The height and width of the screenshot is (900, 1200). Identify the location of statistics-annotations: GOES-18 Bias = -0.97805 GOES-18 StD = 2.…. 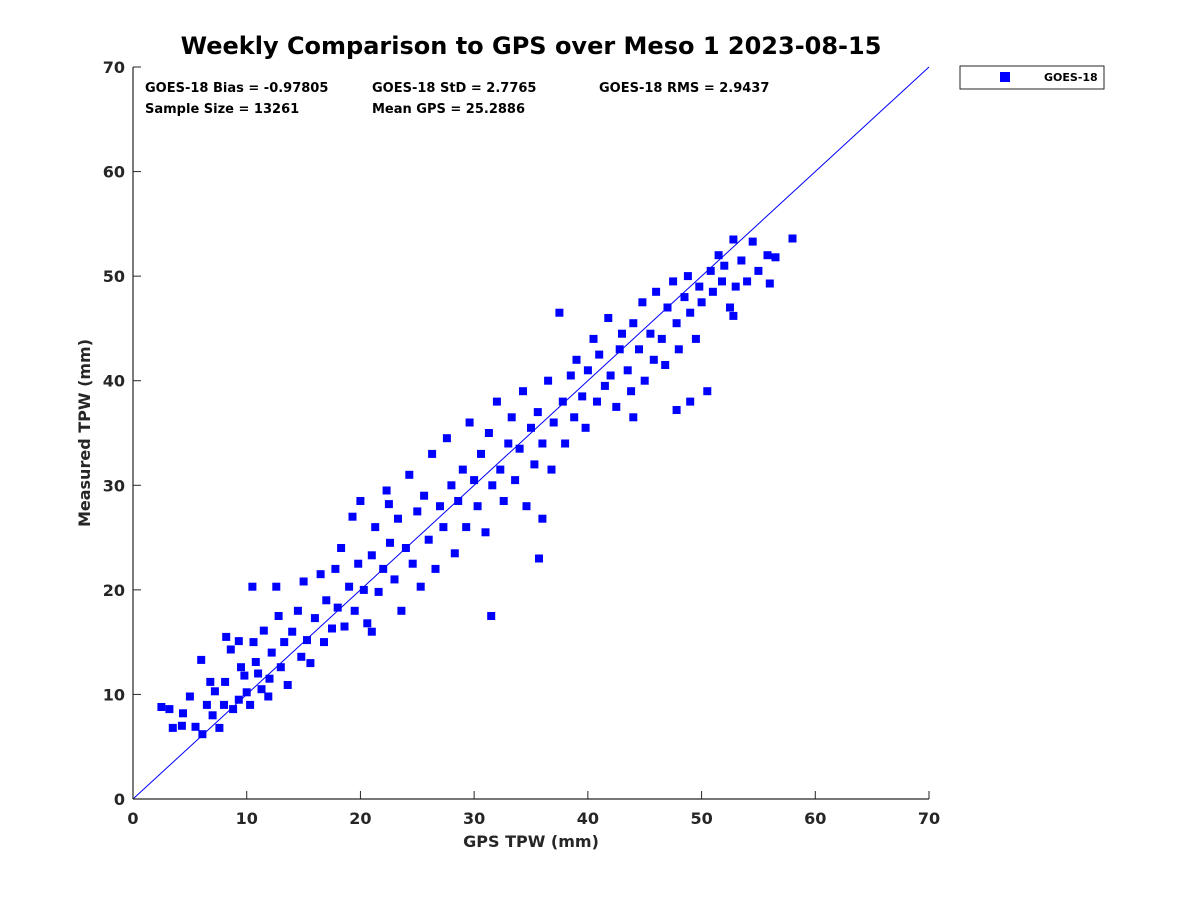
(457, 99).